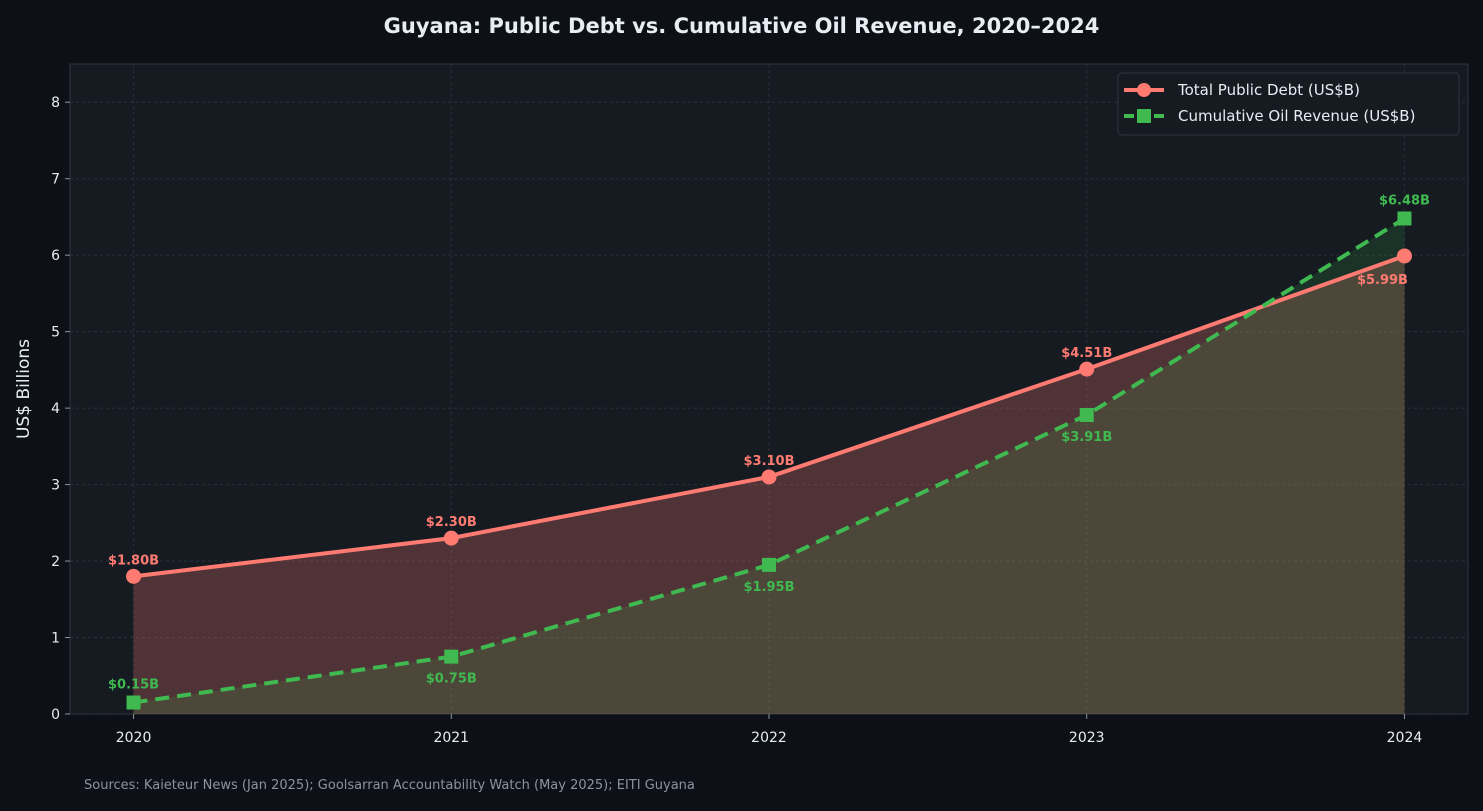 The width and height of the screenshot is (1483, 811). I want to click on data-label: $6.48B, so click(1404, 200).